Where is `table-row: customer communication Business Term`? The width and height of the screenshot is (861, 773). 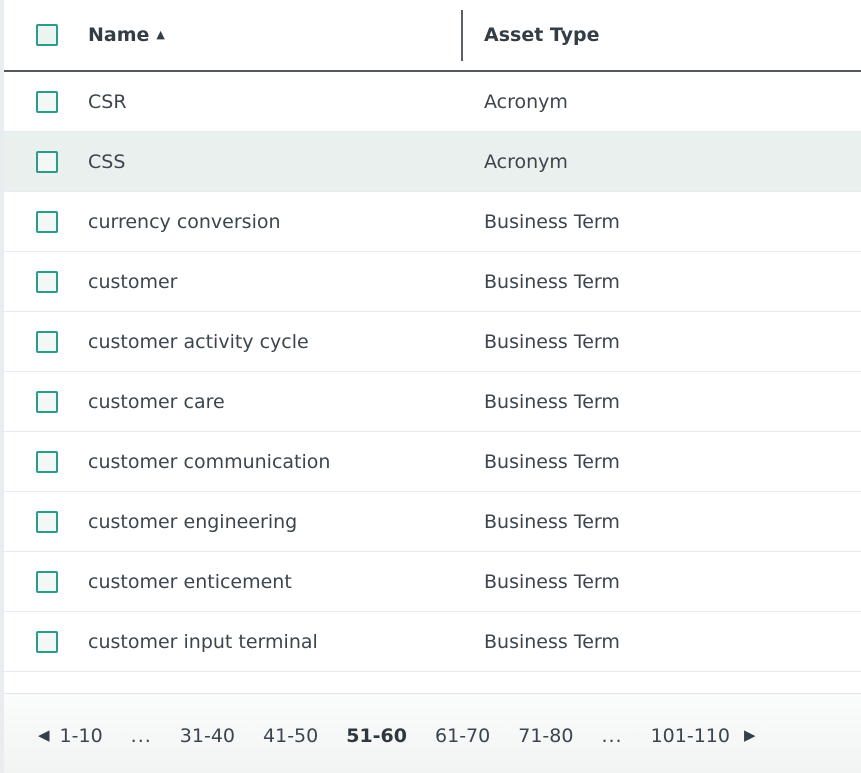 table-row: customer communication Business Term is located at coordinates (430, 462).